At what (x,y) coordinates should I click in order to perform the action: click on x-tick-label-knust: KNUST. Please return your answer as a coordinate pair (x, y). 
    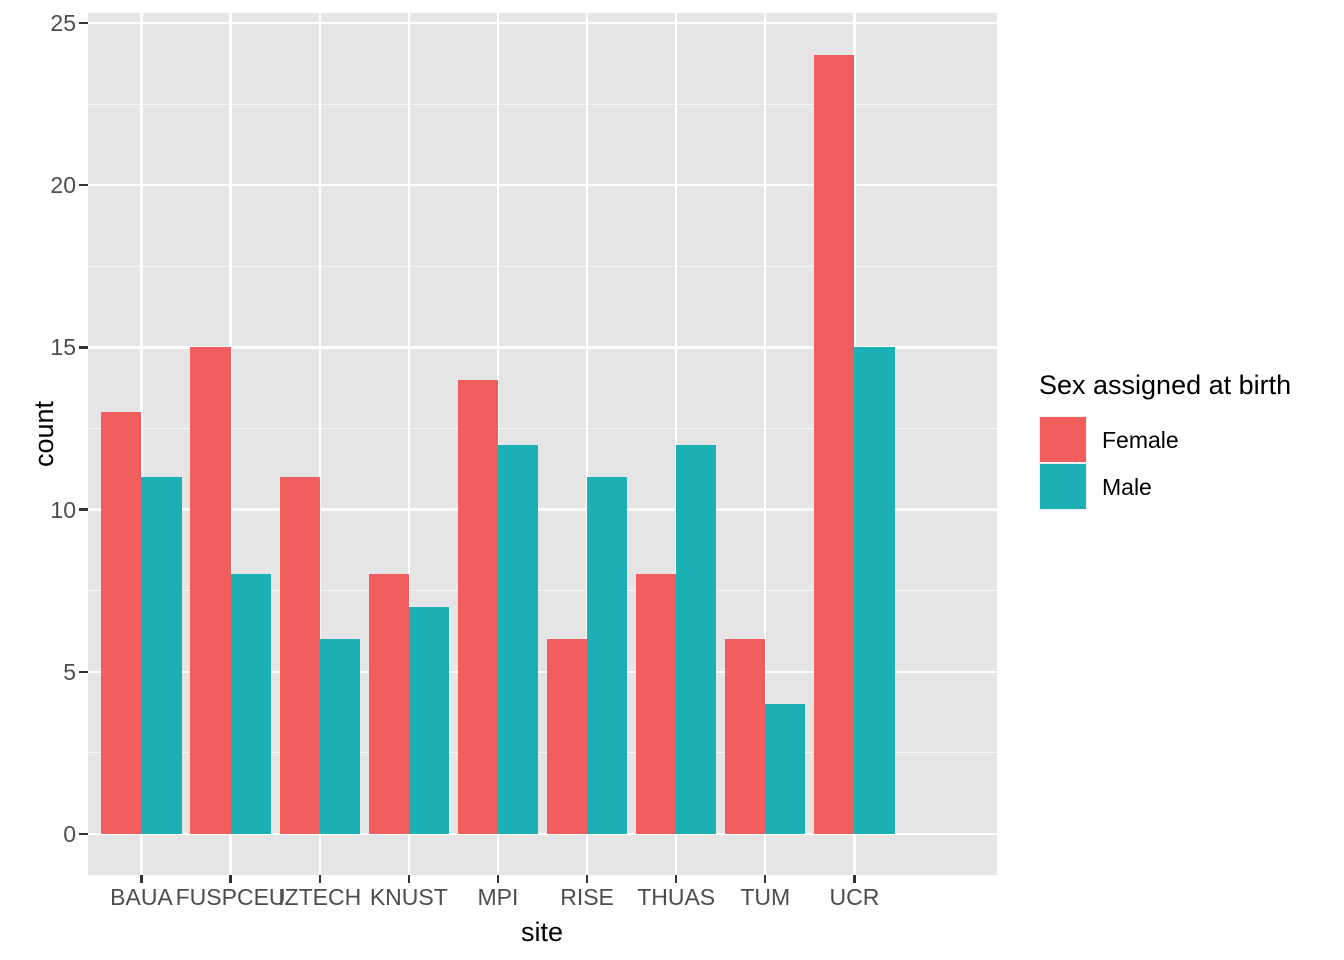
    Looking at the image, I should click on (408, 897).